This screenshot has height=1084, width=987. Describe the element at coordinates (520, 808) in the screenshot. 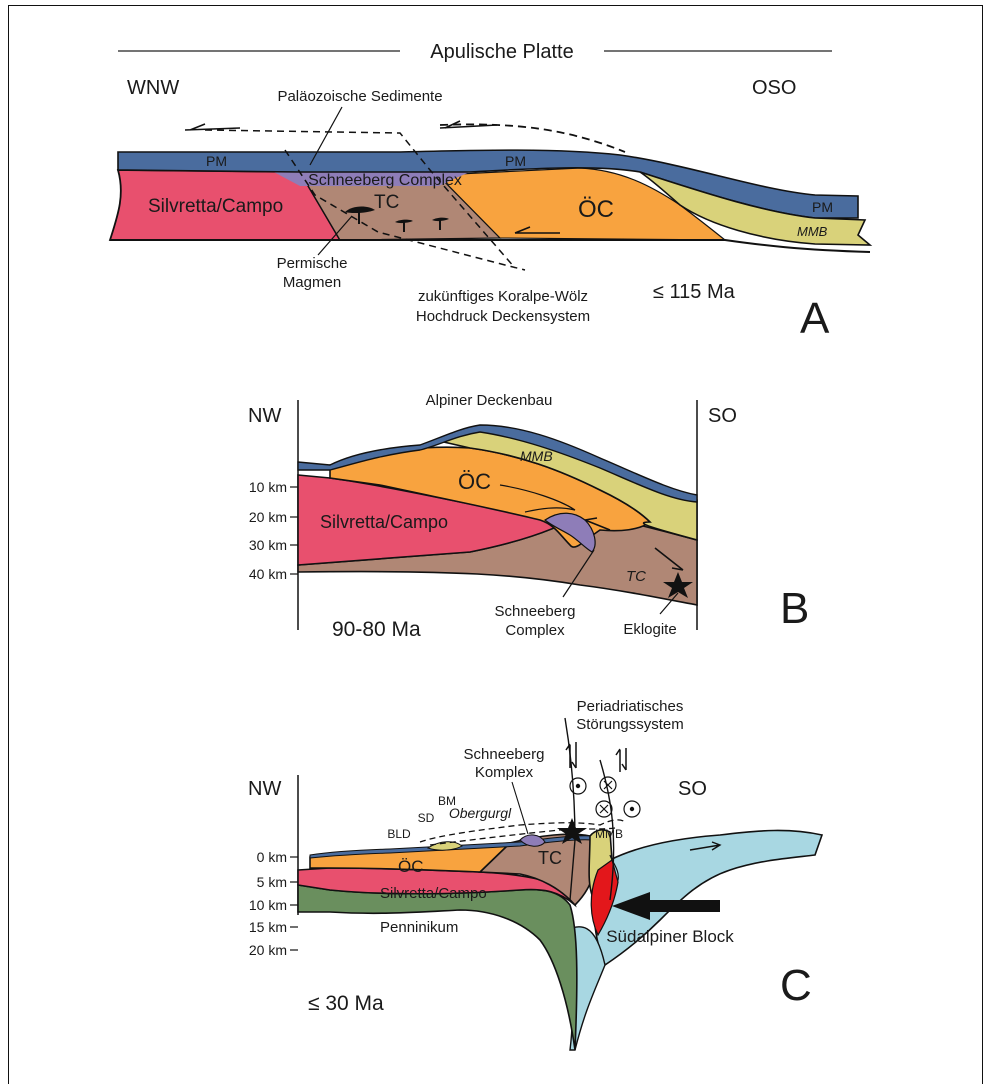

I see `pointer-schneeberg-c` at that location.